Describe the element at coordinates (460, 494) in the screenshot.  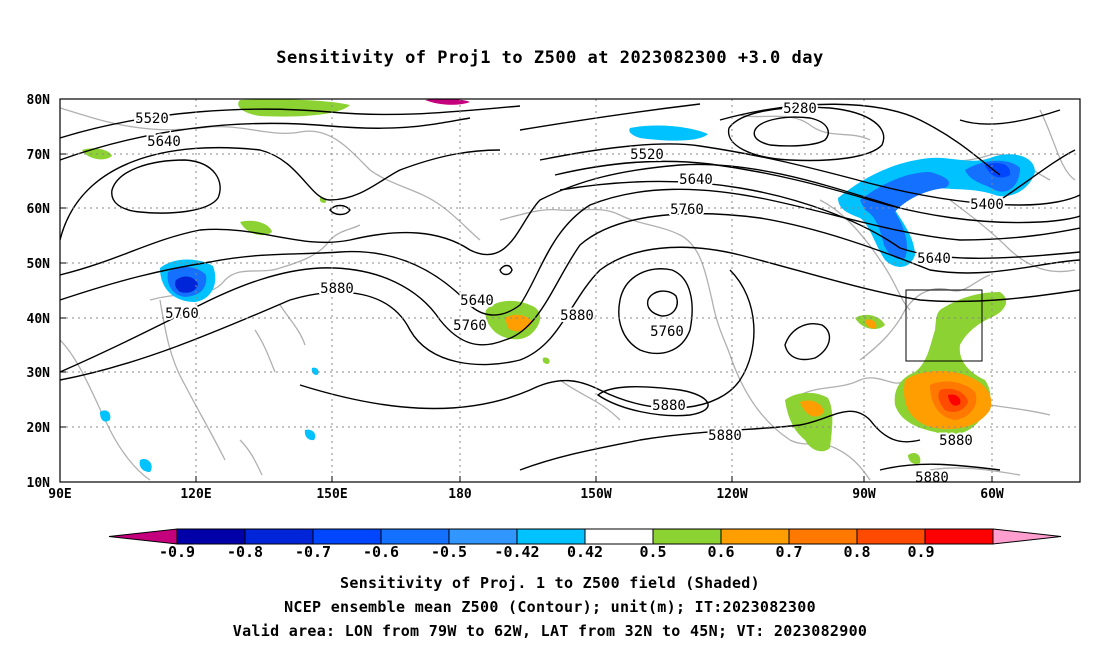
I see `lon-label: 180` at that location.